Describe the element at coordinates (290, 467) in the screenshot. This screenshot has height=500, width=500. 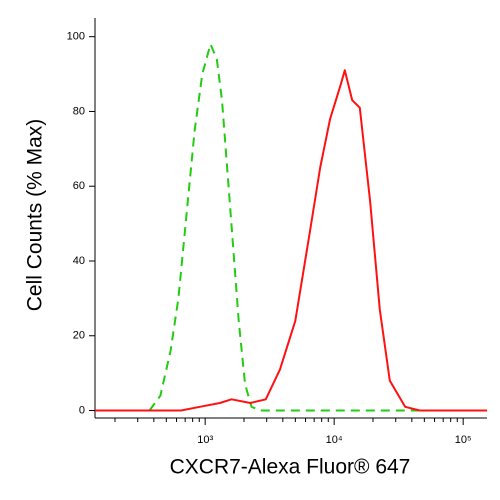
I see `x-axis-title: CXCR7-Alexa Fluor® 647` at that location.